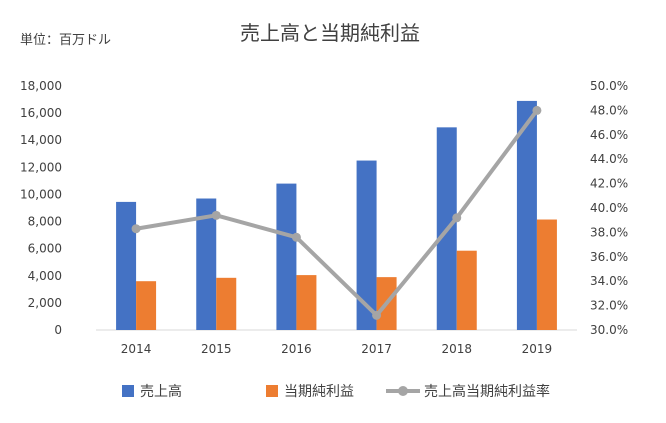 Image resolution: width=666 pixels, height=423 pixels. What do you see at coordinates (609, 159) in the screenshot?
I see `y-right-tick-label: 44.0%` at bounding box center [609, 159].